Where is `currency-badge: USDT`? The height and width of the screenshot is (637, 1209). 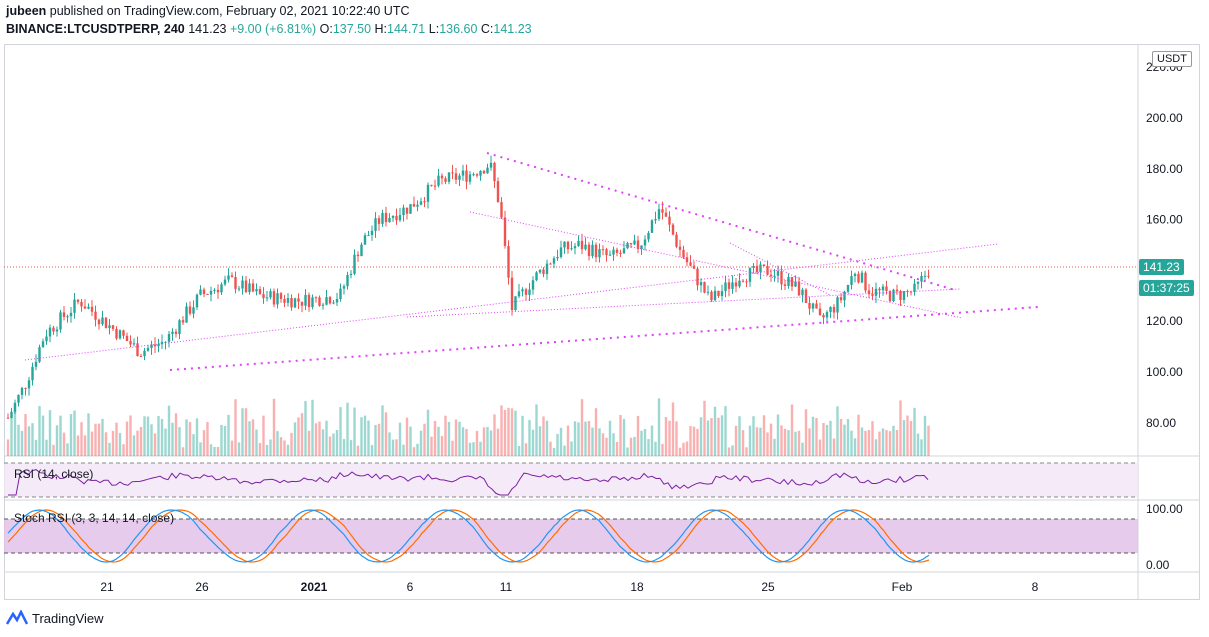
currency-badge: USDT is located at coordinates (1172, 59).